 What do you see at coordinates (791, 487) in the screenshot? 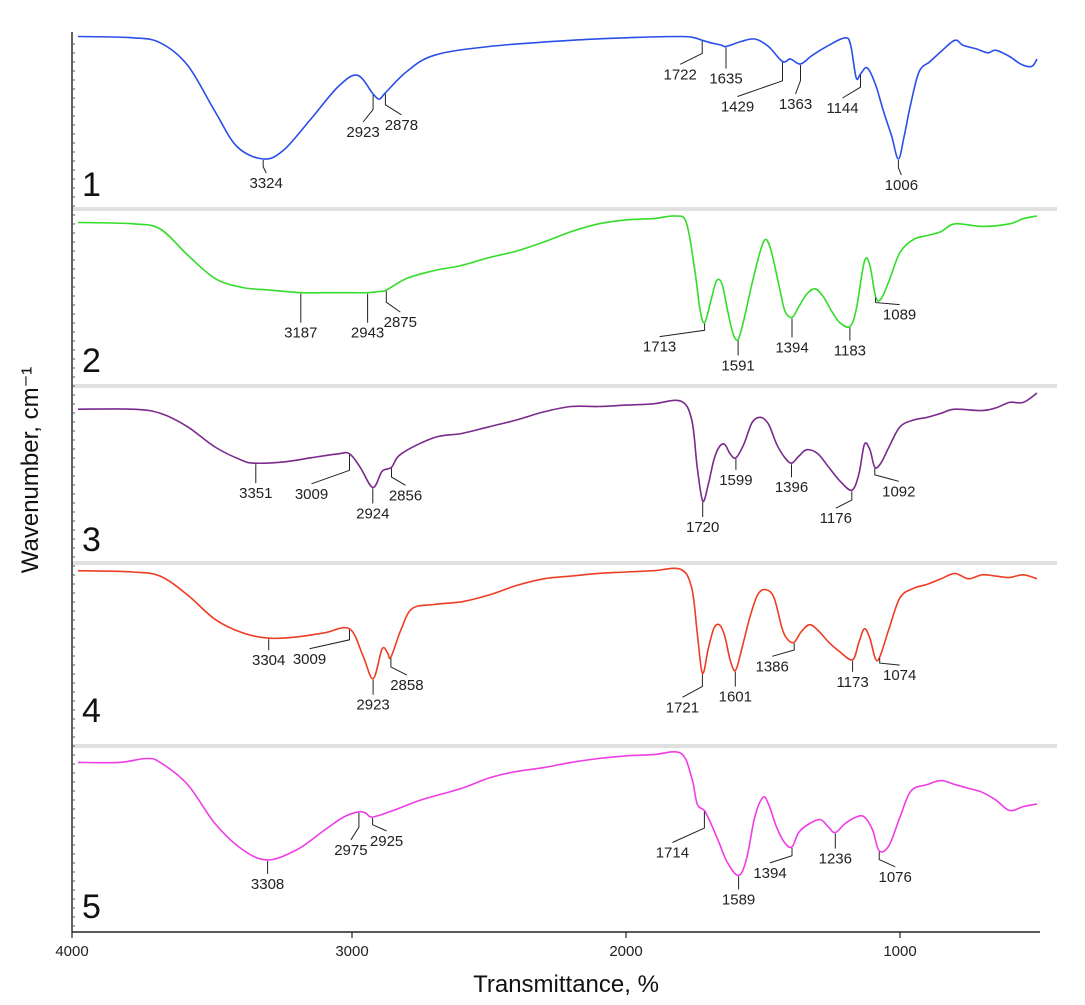
I see `peak-label-3-1396: 1396` at bounding box center [791, 487].